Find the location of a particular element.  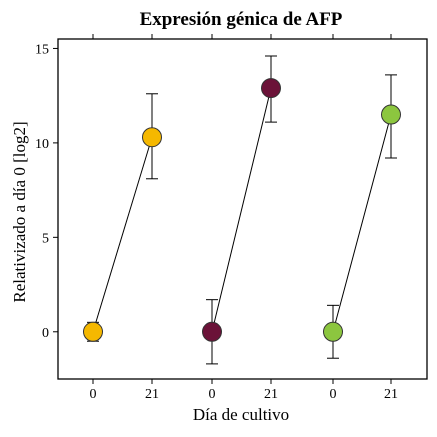

y-tick-label-2: 10 is located at coordinates (42, 144).